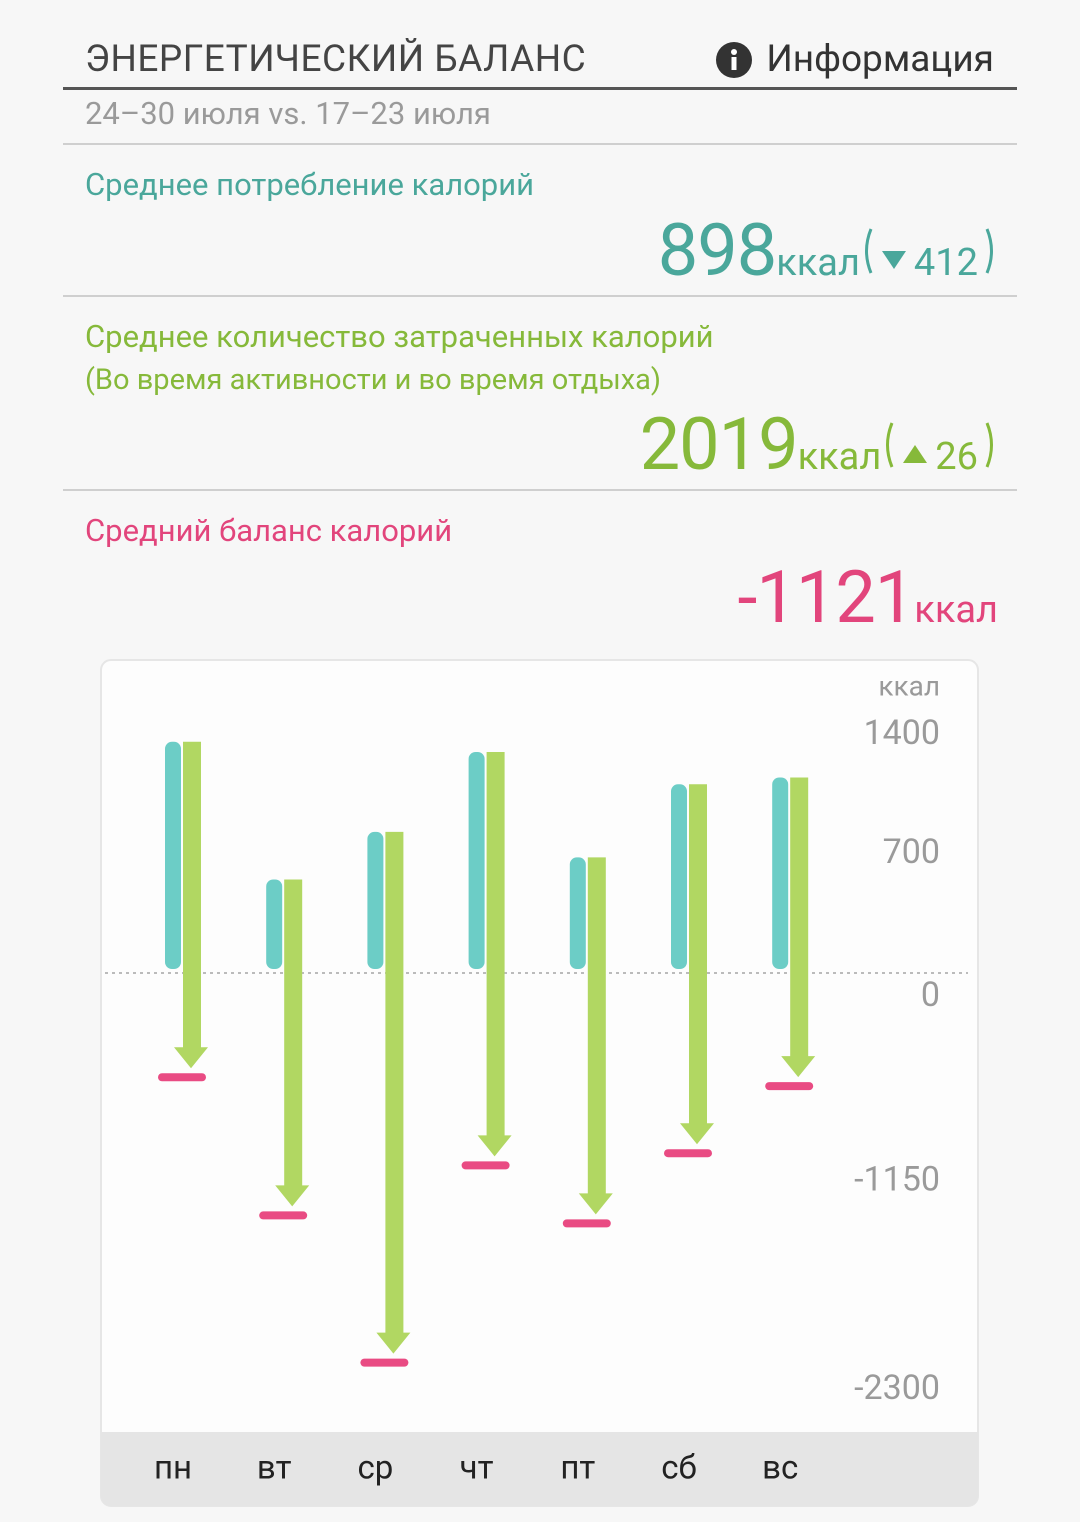 Image resolution: width=1080 pixels, height=1522 pixels. I want to click on section-note: (Во время активности и во время отдыха), so click(373, 380).